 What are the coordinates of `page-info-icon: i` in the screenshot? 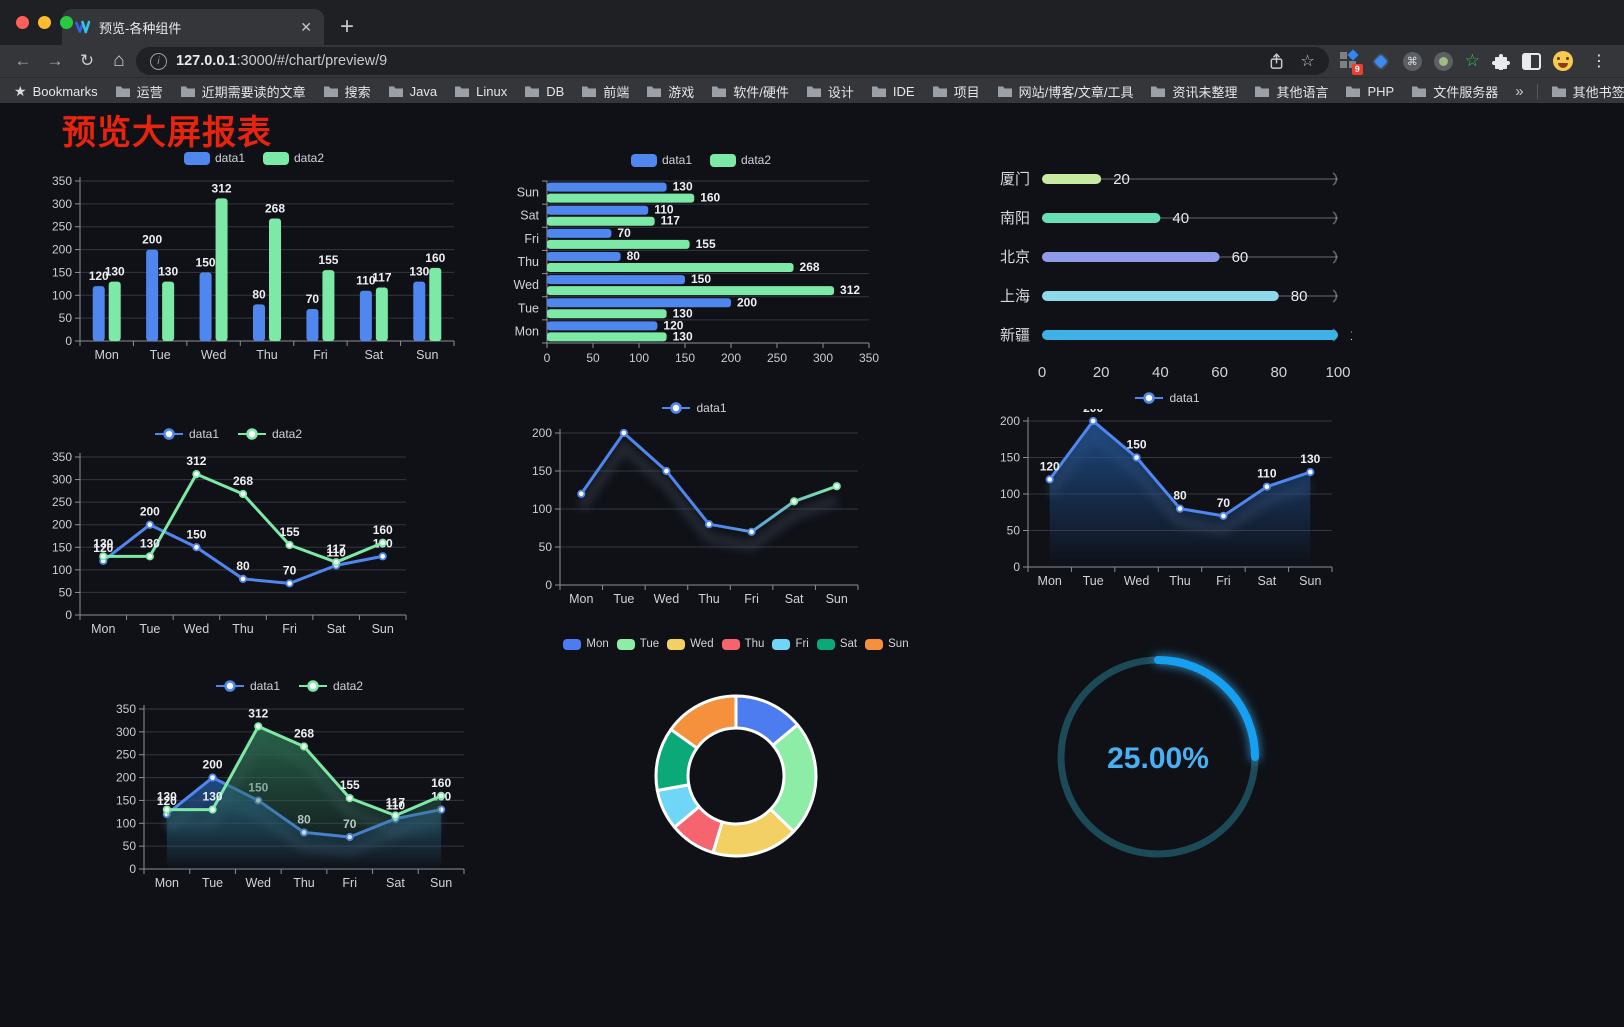 It's located at (158, 61).